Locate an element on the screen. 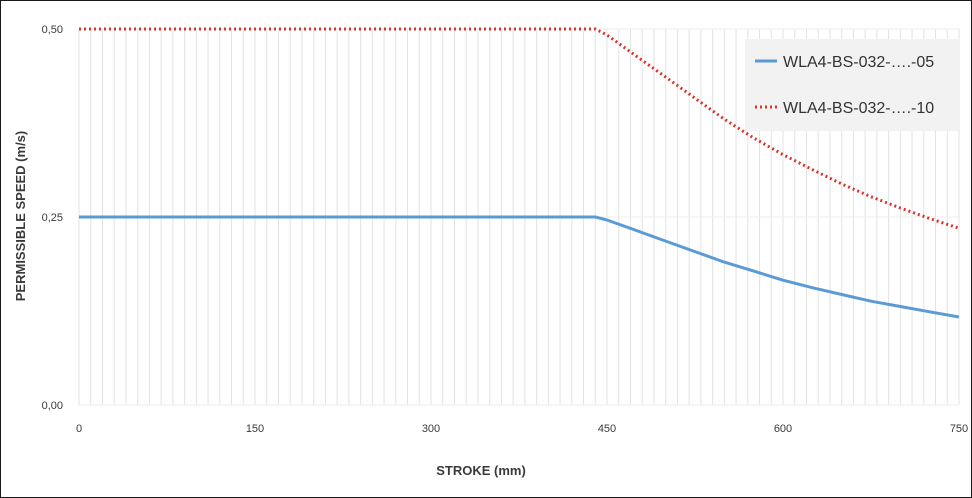 This screenshot has height=498, width=972. y-tick-label: 0,25 is located at coordinates (52, 218).